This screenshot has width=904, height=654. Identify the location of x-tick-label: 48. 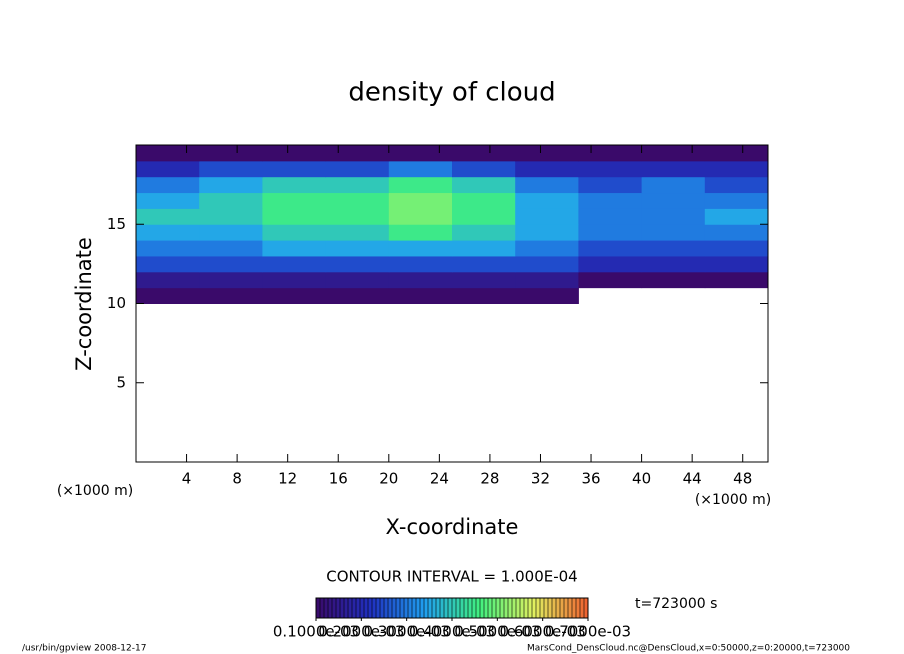
(742, 479).